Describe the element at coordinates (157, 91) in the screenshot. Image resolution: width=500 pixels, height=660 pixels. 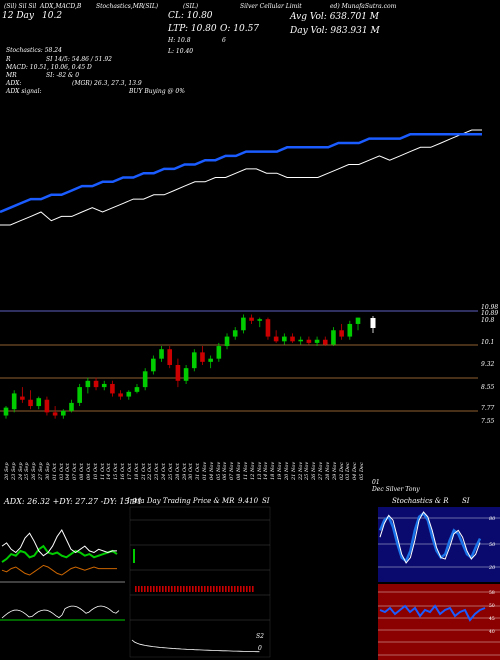
I see `buy-signal: BUY Buying @ 0%` at that location.